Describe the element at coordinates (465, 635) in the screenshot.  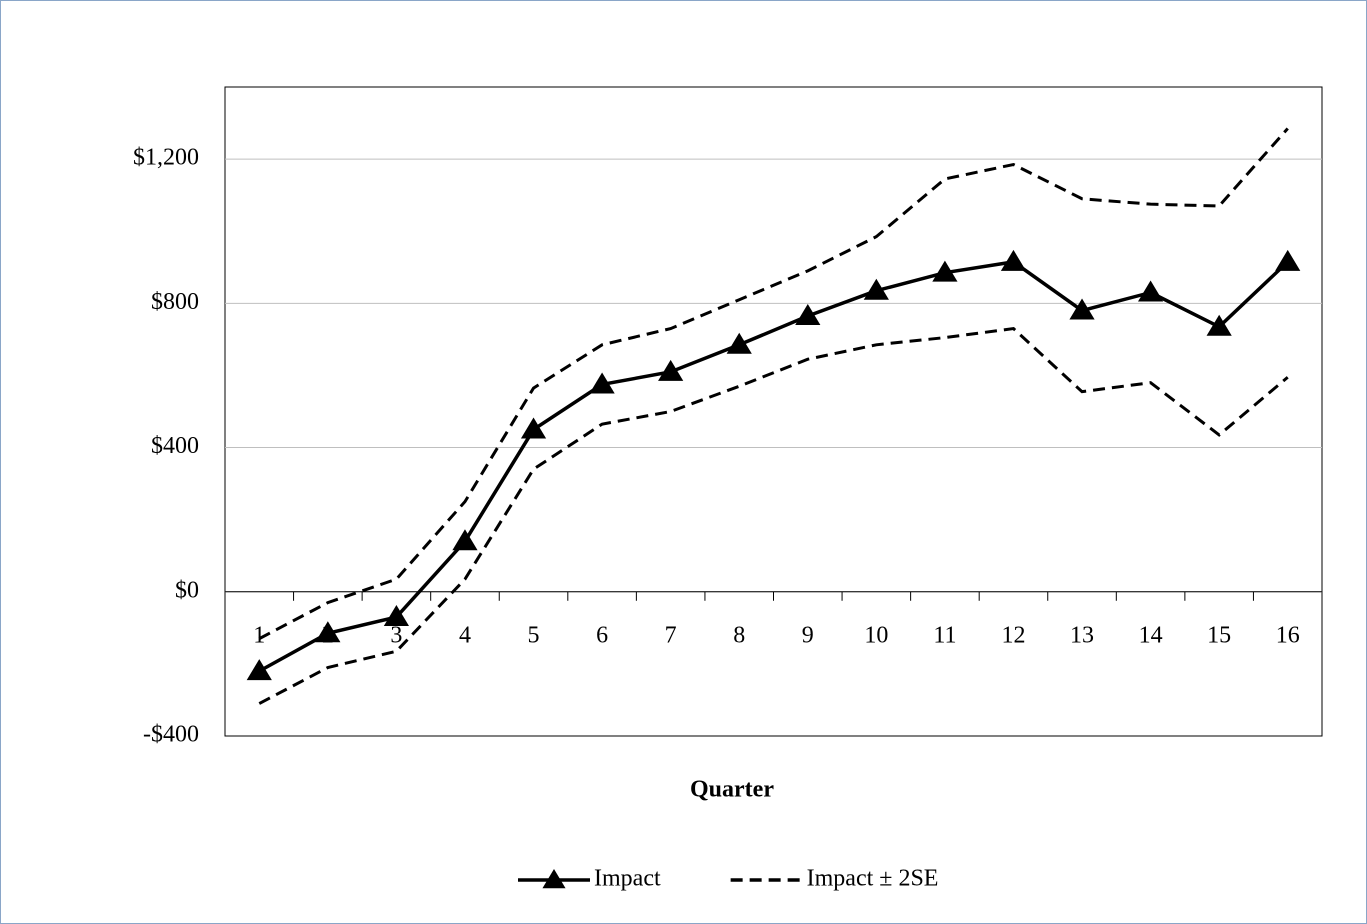
I see `x-tick-label: 4` at that location.